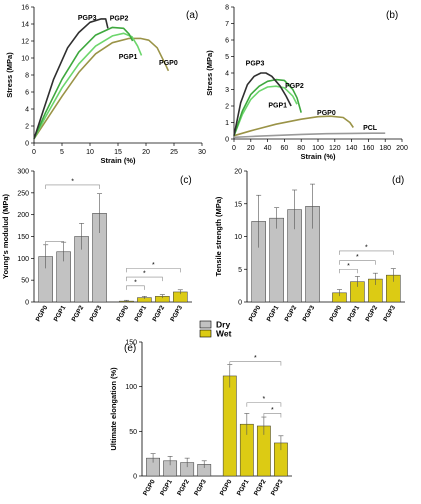 The height and width of the screenshot is (504, 421). What do you see at coordinates (200, 487) in the screenshot?
I see `x-tick-label-e: PGP3` at bounding box center [200, 487].